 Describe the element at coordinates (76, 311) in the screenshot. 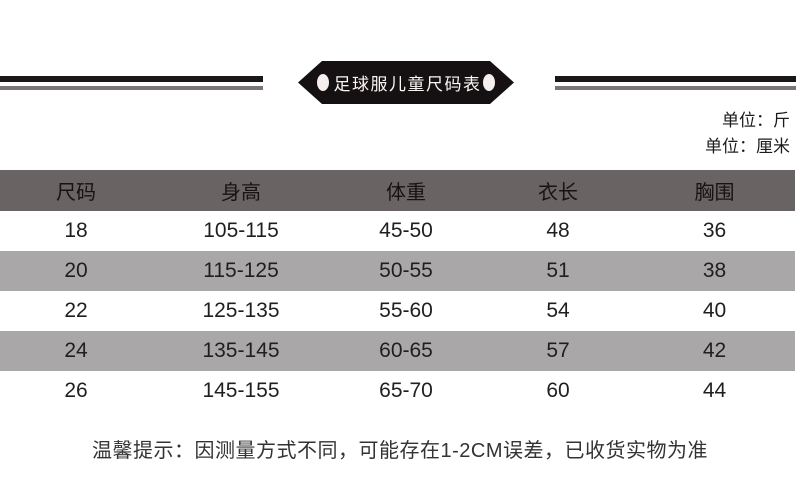

I see `table-cell: 22` at that location.